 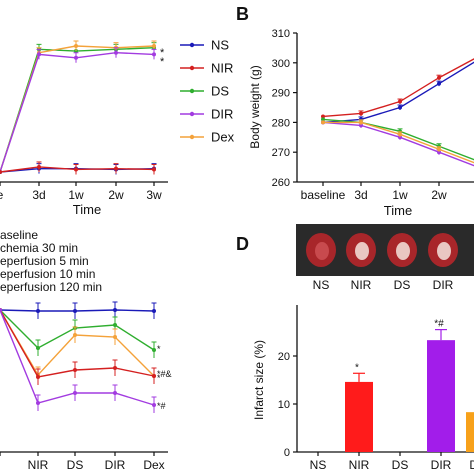 What do you see at coordinates (255, 106) in the screenshot?
I see `panel-b-y-axis-label: Body weight (g)` at bounding box center [255, 106].